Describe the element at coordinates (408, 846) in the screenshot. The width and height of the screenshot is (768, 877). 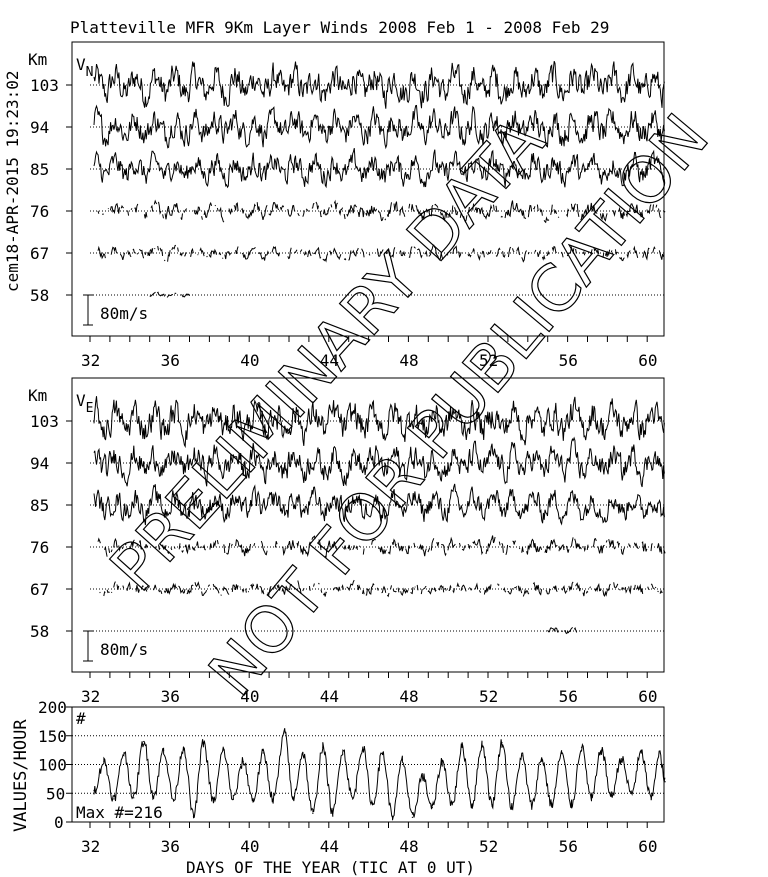
I see `x-tick-label: 48` at that location.